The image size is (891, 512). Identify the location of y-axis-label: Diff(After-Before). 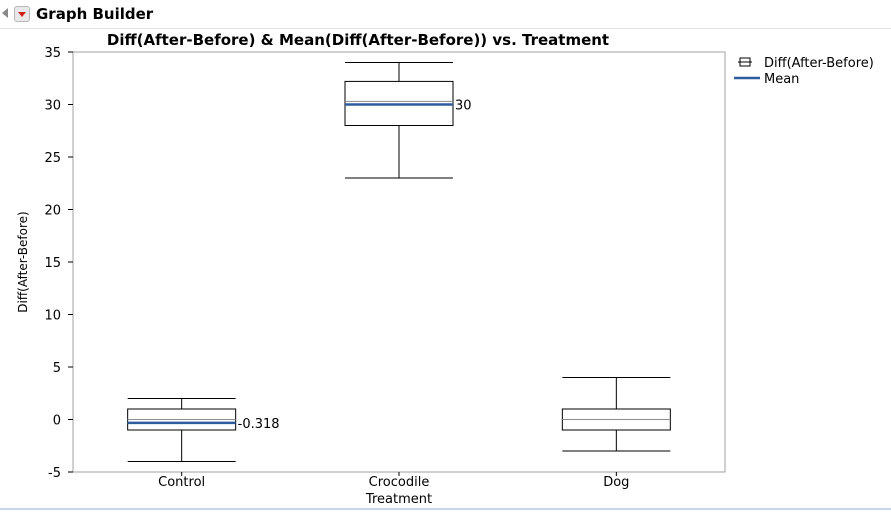
(23, 261).